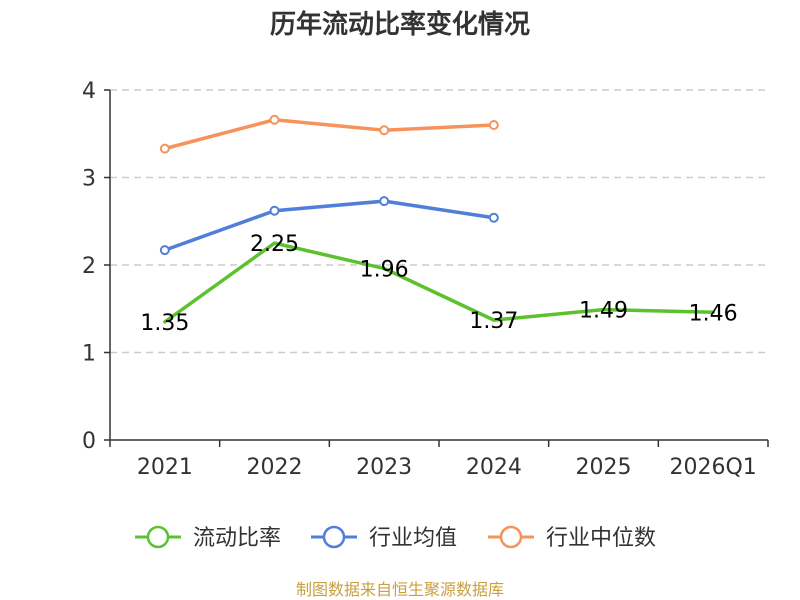  Describe the element at coordinates (237, 538) in the screenshot. I see `legend-label: 流动比率` at that location.